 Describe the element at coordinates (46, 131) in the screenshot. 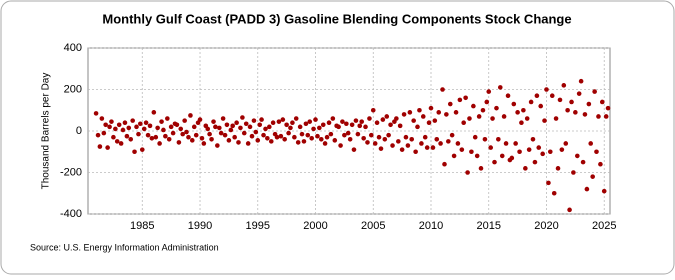

I see `y-axis-label: Thousand Barrels per Day` at that location.